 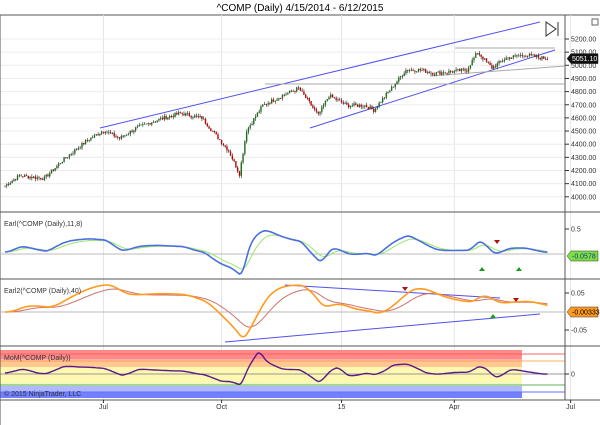 I want to click on y-tick-label: 4500.00, so click(x=583, y=132).